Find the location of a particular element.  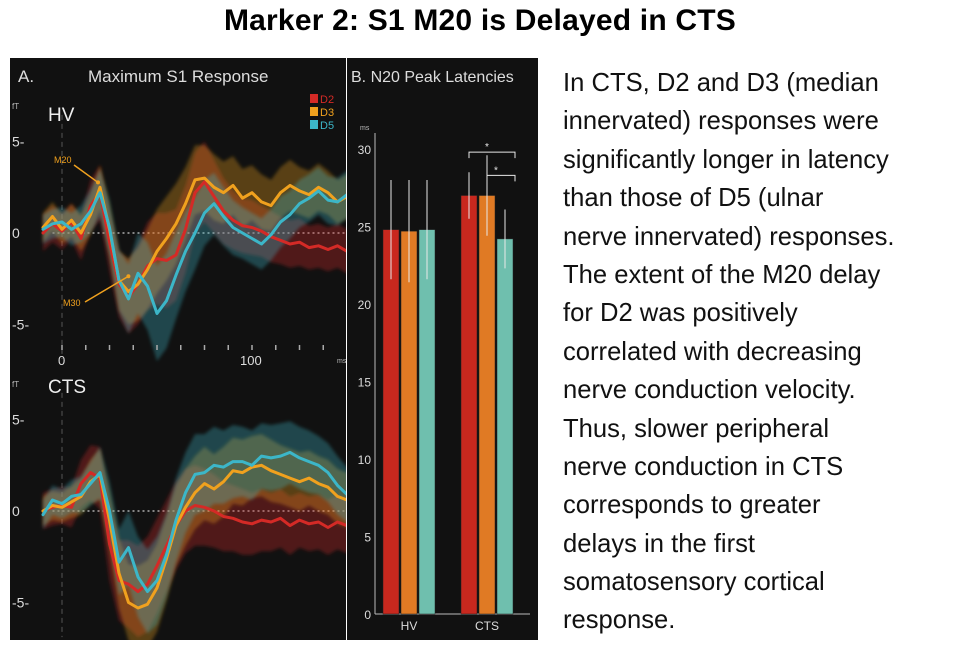

body-text-line: nerve innervated) responses. is located at coordinates (729, 236).